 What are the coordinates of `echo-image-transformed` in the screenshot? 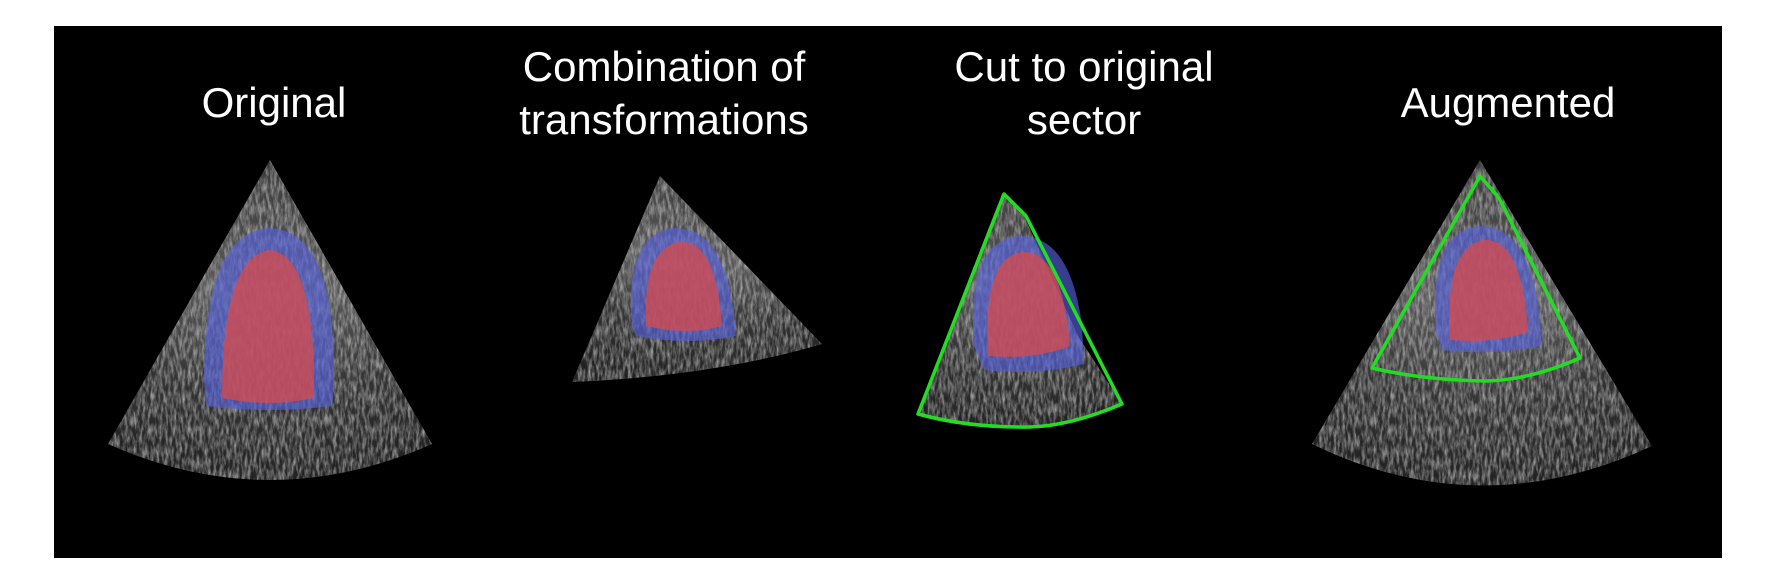 It's located at (697, 279).